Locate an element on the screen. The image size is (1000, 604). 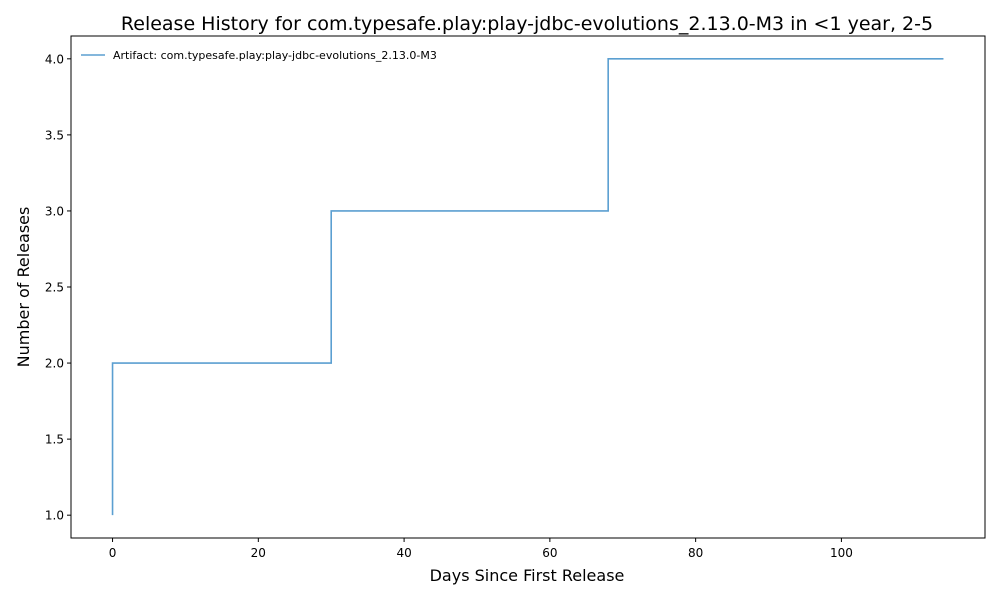
y-tick-label: 1.0 is located at coordinates (54, 516).